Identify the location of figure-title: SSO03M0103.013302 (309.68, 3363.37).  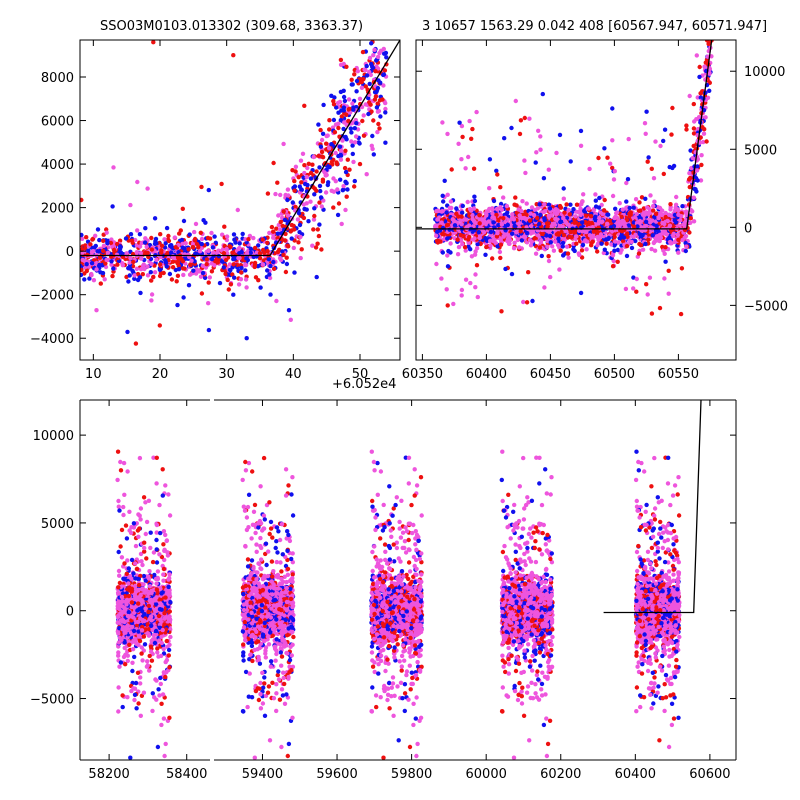
(231, 26).